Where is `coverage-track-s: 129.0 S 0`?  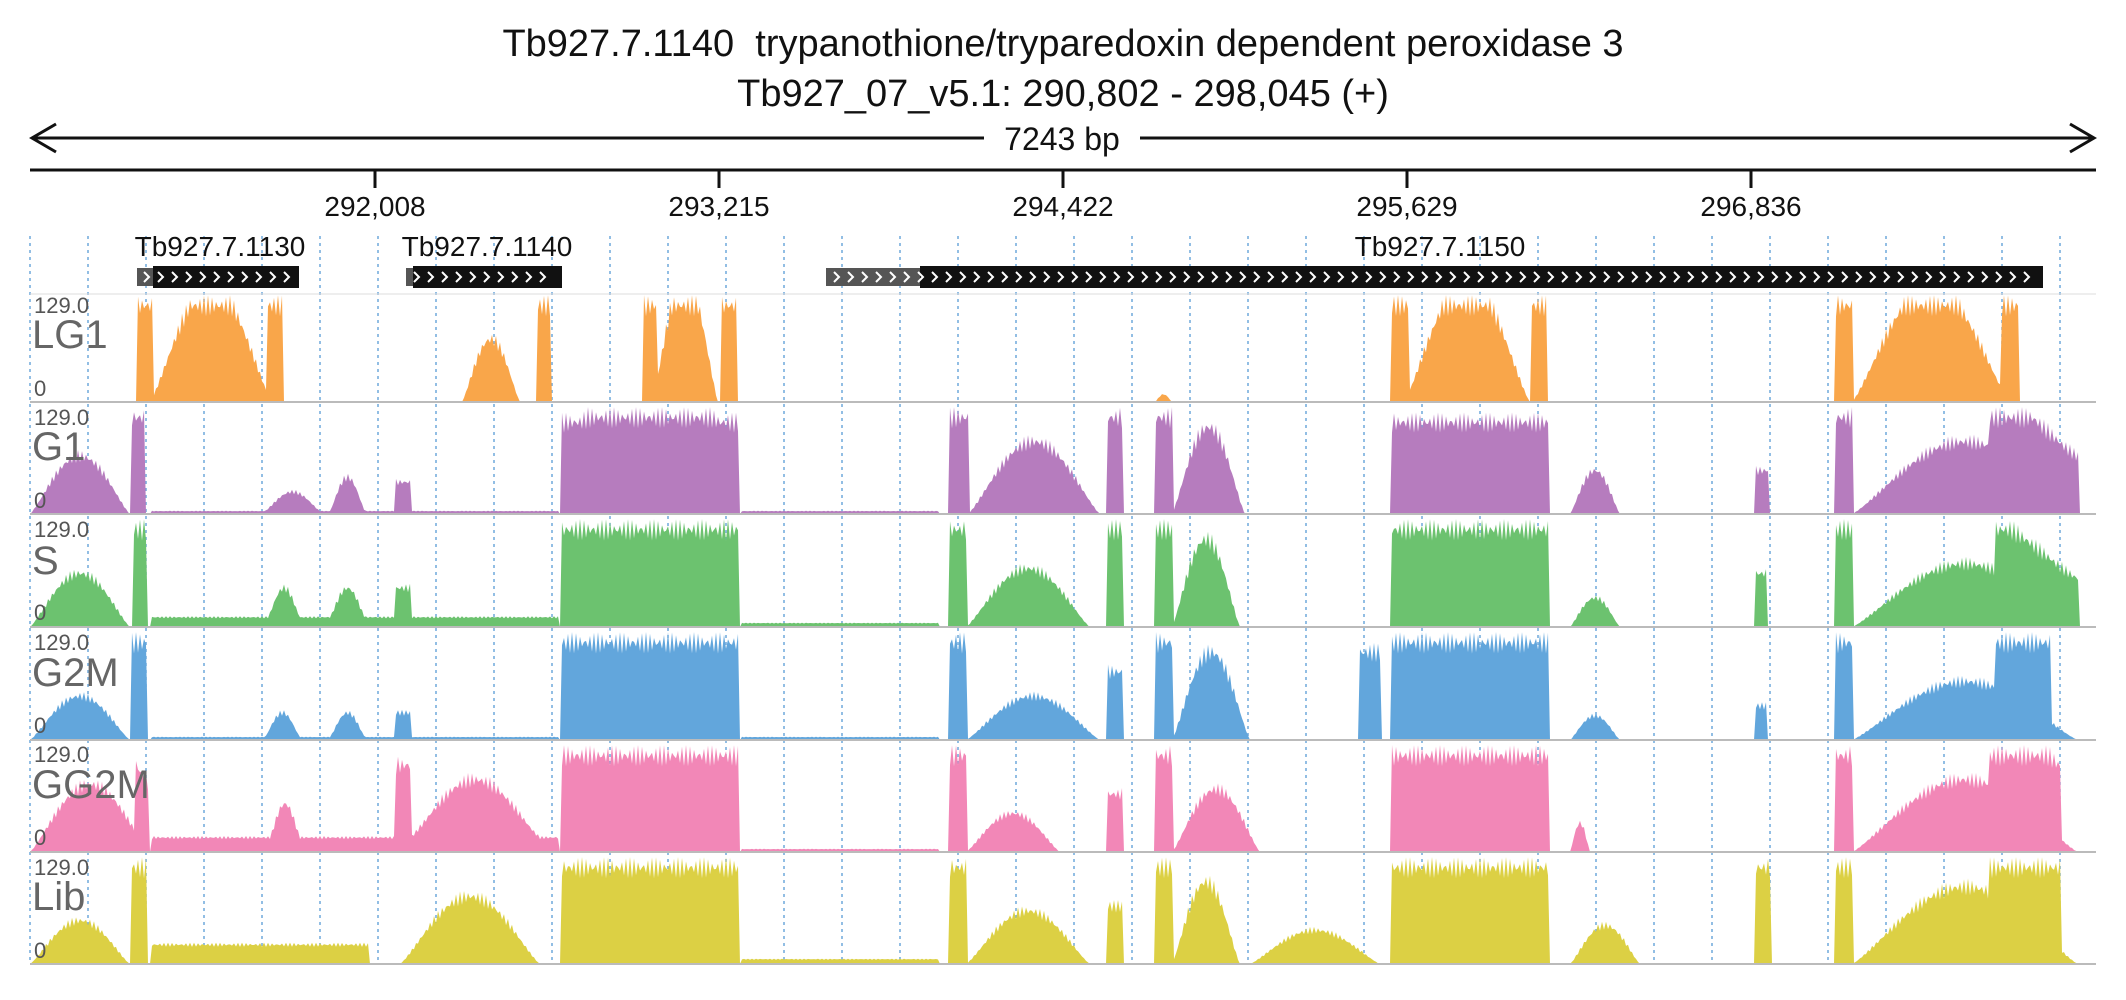 coverage-track-s: 129.0 S 0 is located at coordinates (1063, 572).